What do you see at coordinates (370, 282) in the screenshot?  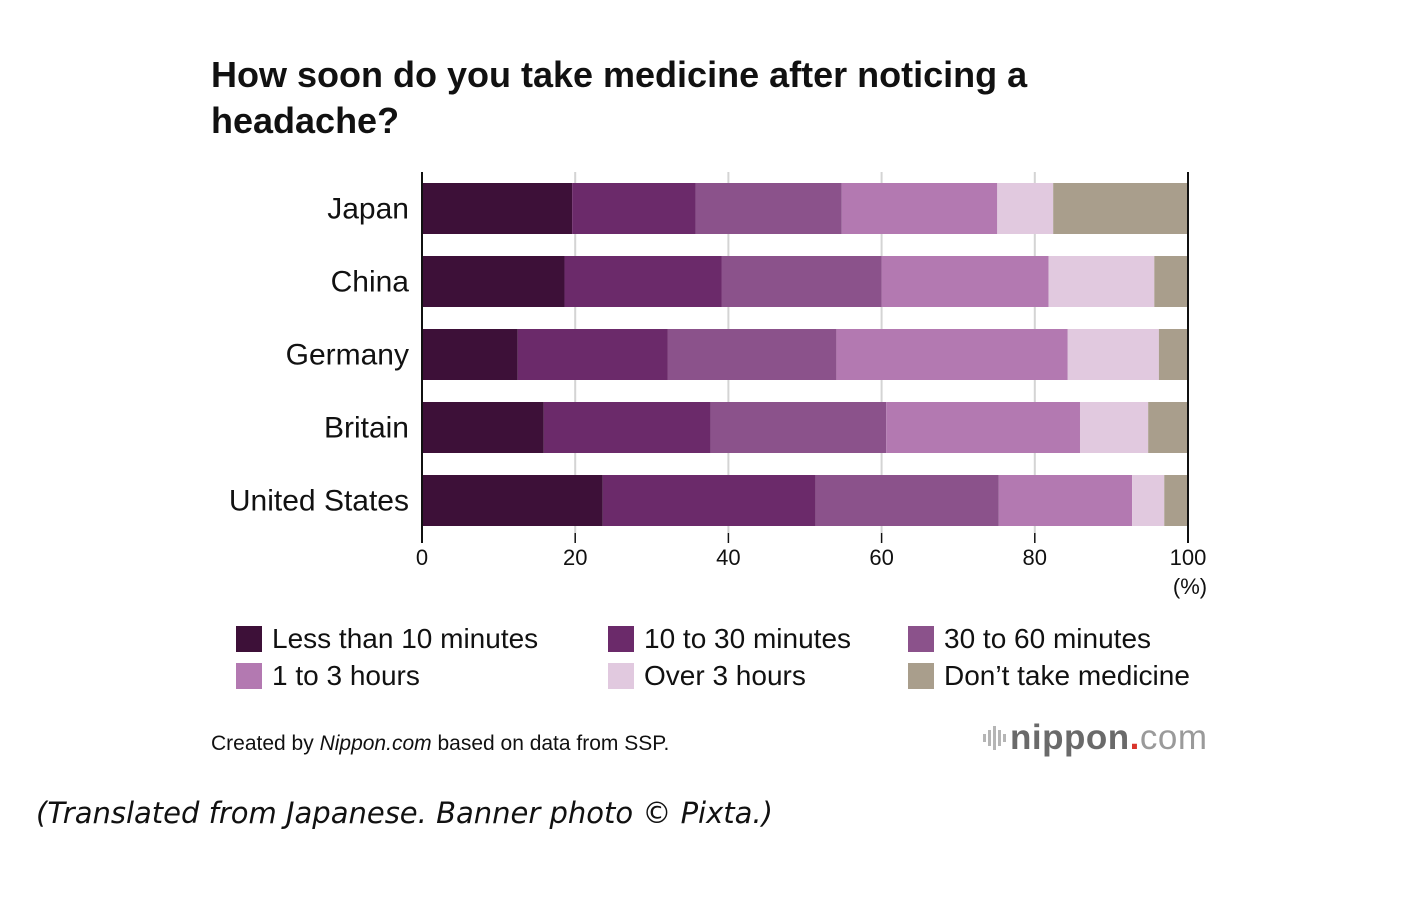 I see `category-label: China` at bounding box center [370, 282].